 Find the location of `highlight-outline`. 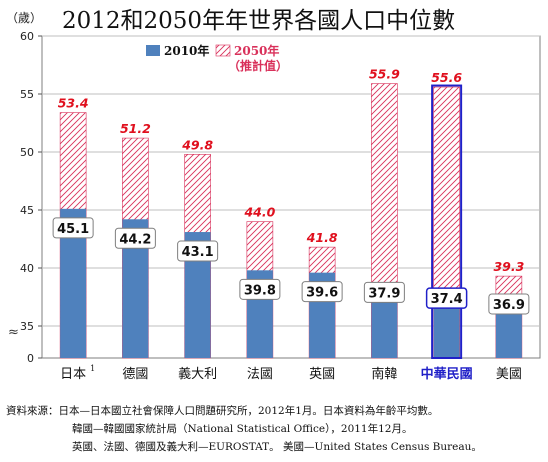

highlight-outline is located at coordinates (447, 221).